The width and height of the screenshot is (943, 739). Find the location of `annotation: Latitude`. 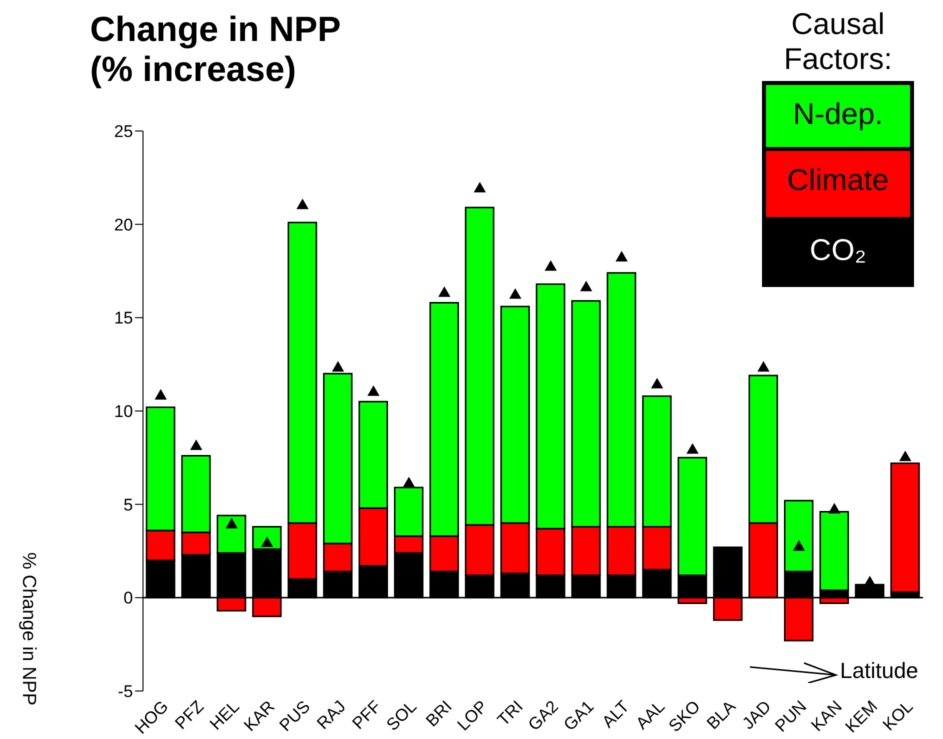

annotation: Latitude is located at coordinates (879, 671).